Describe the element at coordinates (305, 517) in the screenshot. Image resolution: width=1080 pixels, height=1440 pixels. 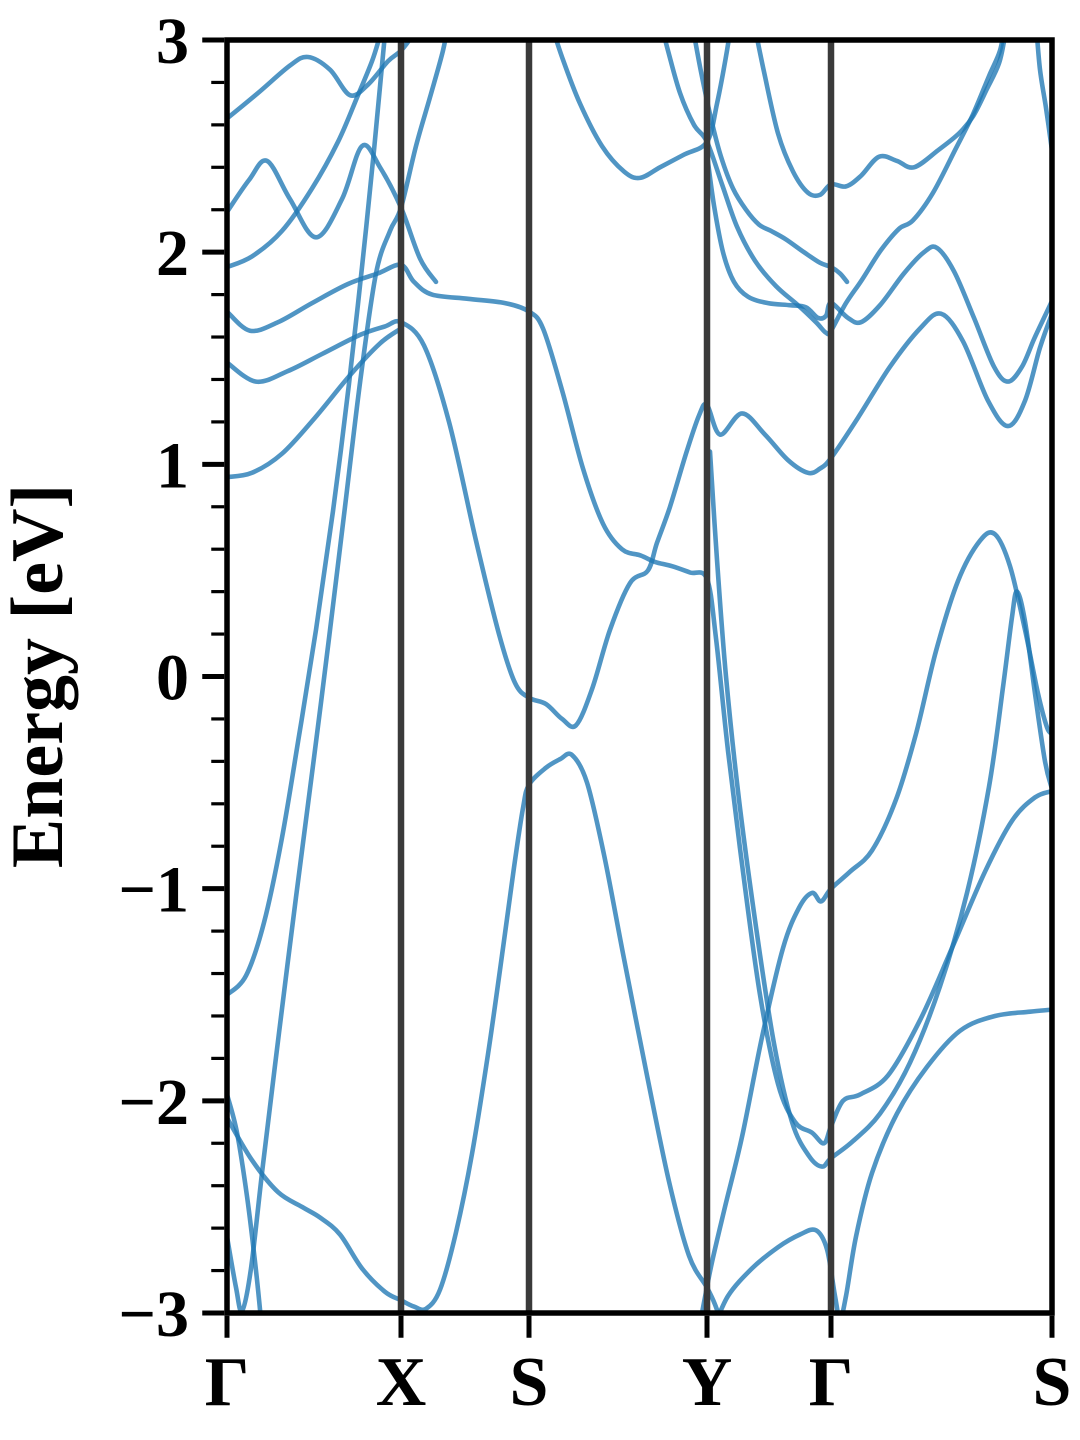
I see `band-line-steep-riser-A` at that location.